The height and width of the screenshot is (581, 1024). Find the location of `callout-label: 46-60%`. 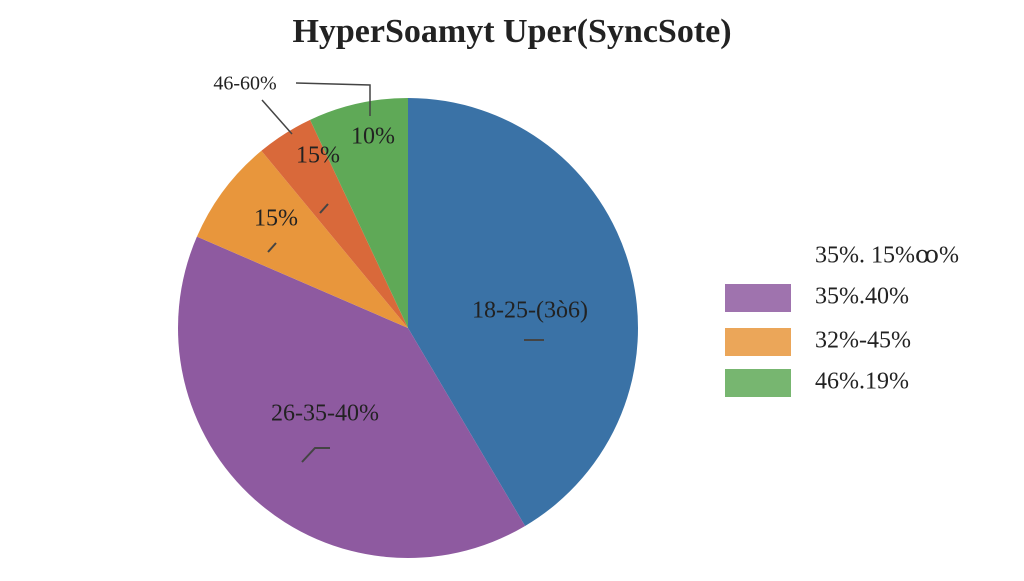

callout-label: 46-60% is located at coordinates (244, 84).